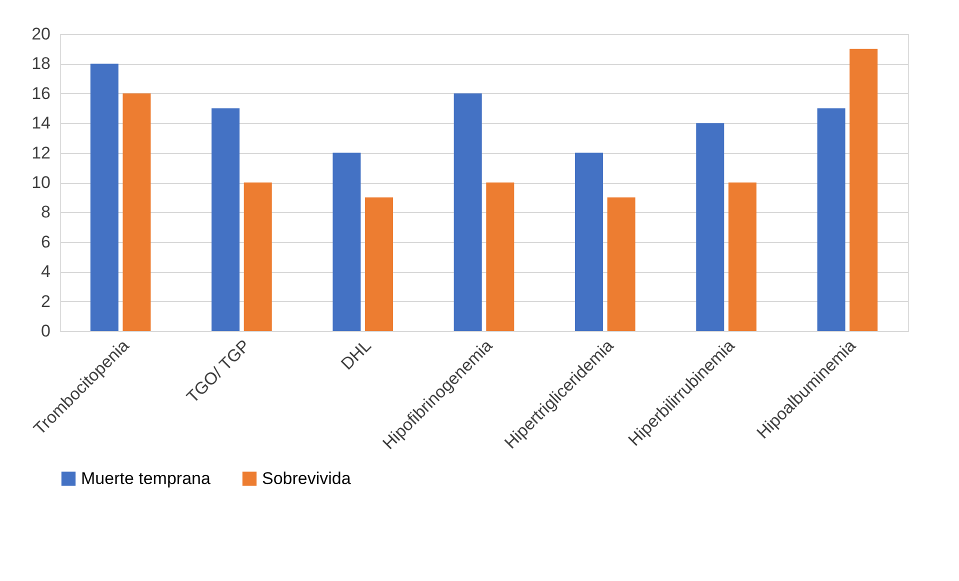 This screenshot has width=959, height=581. What do you see at coordinates (41, 182) in the screenshot?
I see `y-tick-label: 10` at bounding box center [41, 182].